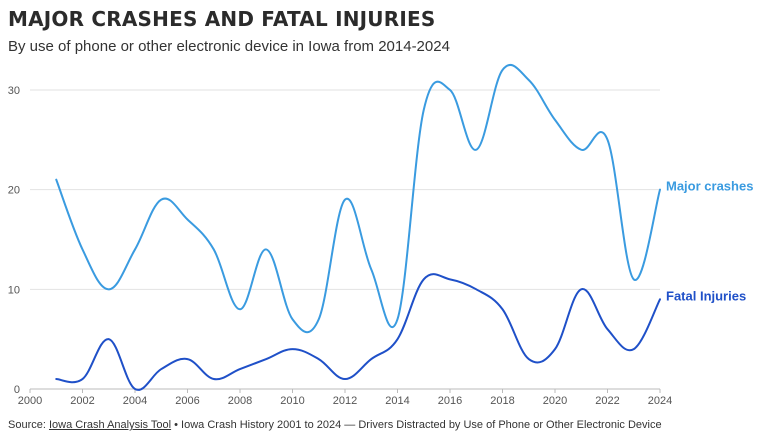 The height and width of the screenshot is (441, 768). What do you see at coordinates (660, 401) in the screenshot?
I see `x-tick-label: 2024` at bounding box center [660, 401].